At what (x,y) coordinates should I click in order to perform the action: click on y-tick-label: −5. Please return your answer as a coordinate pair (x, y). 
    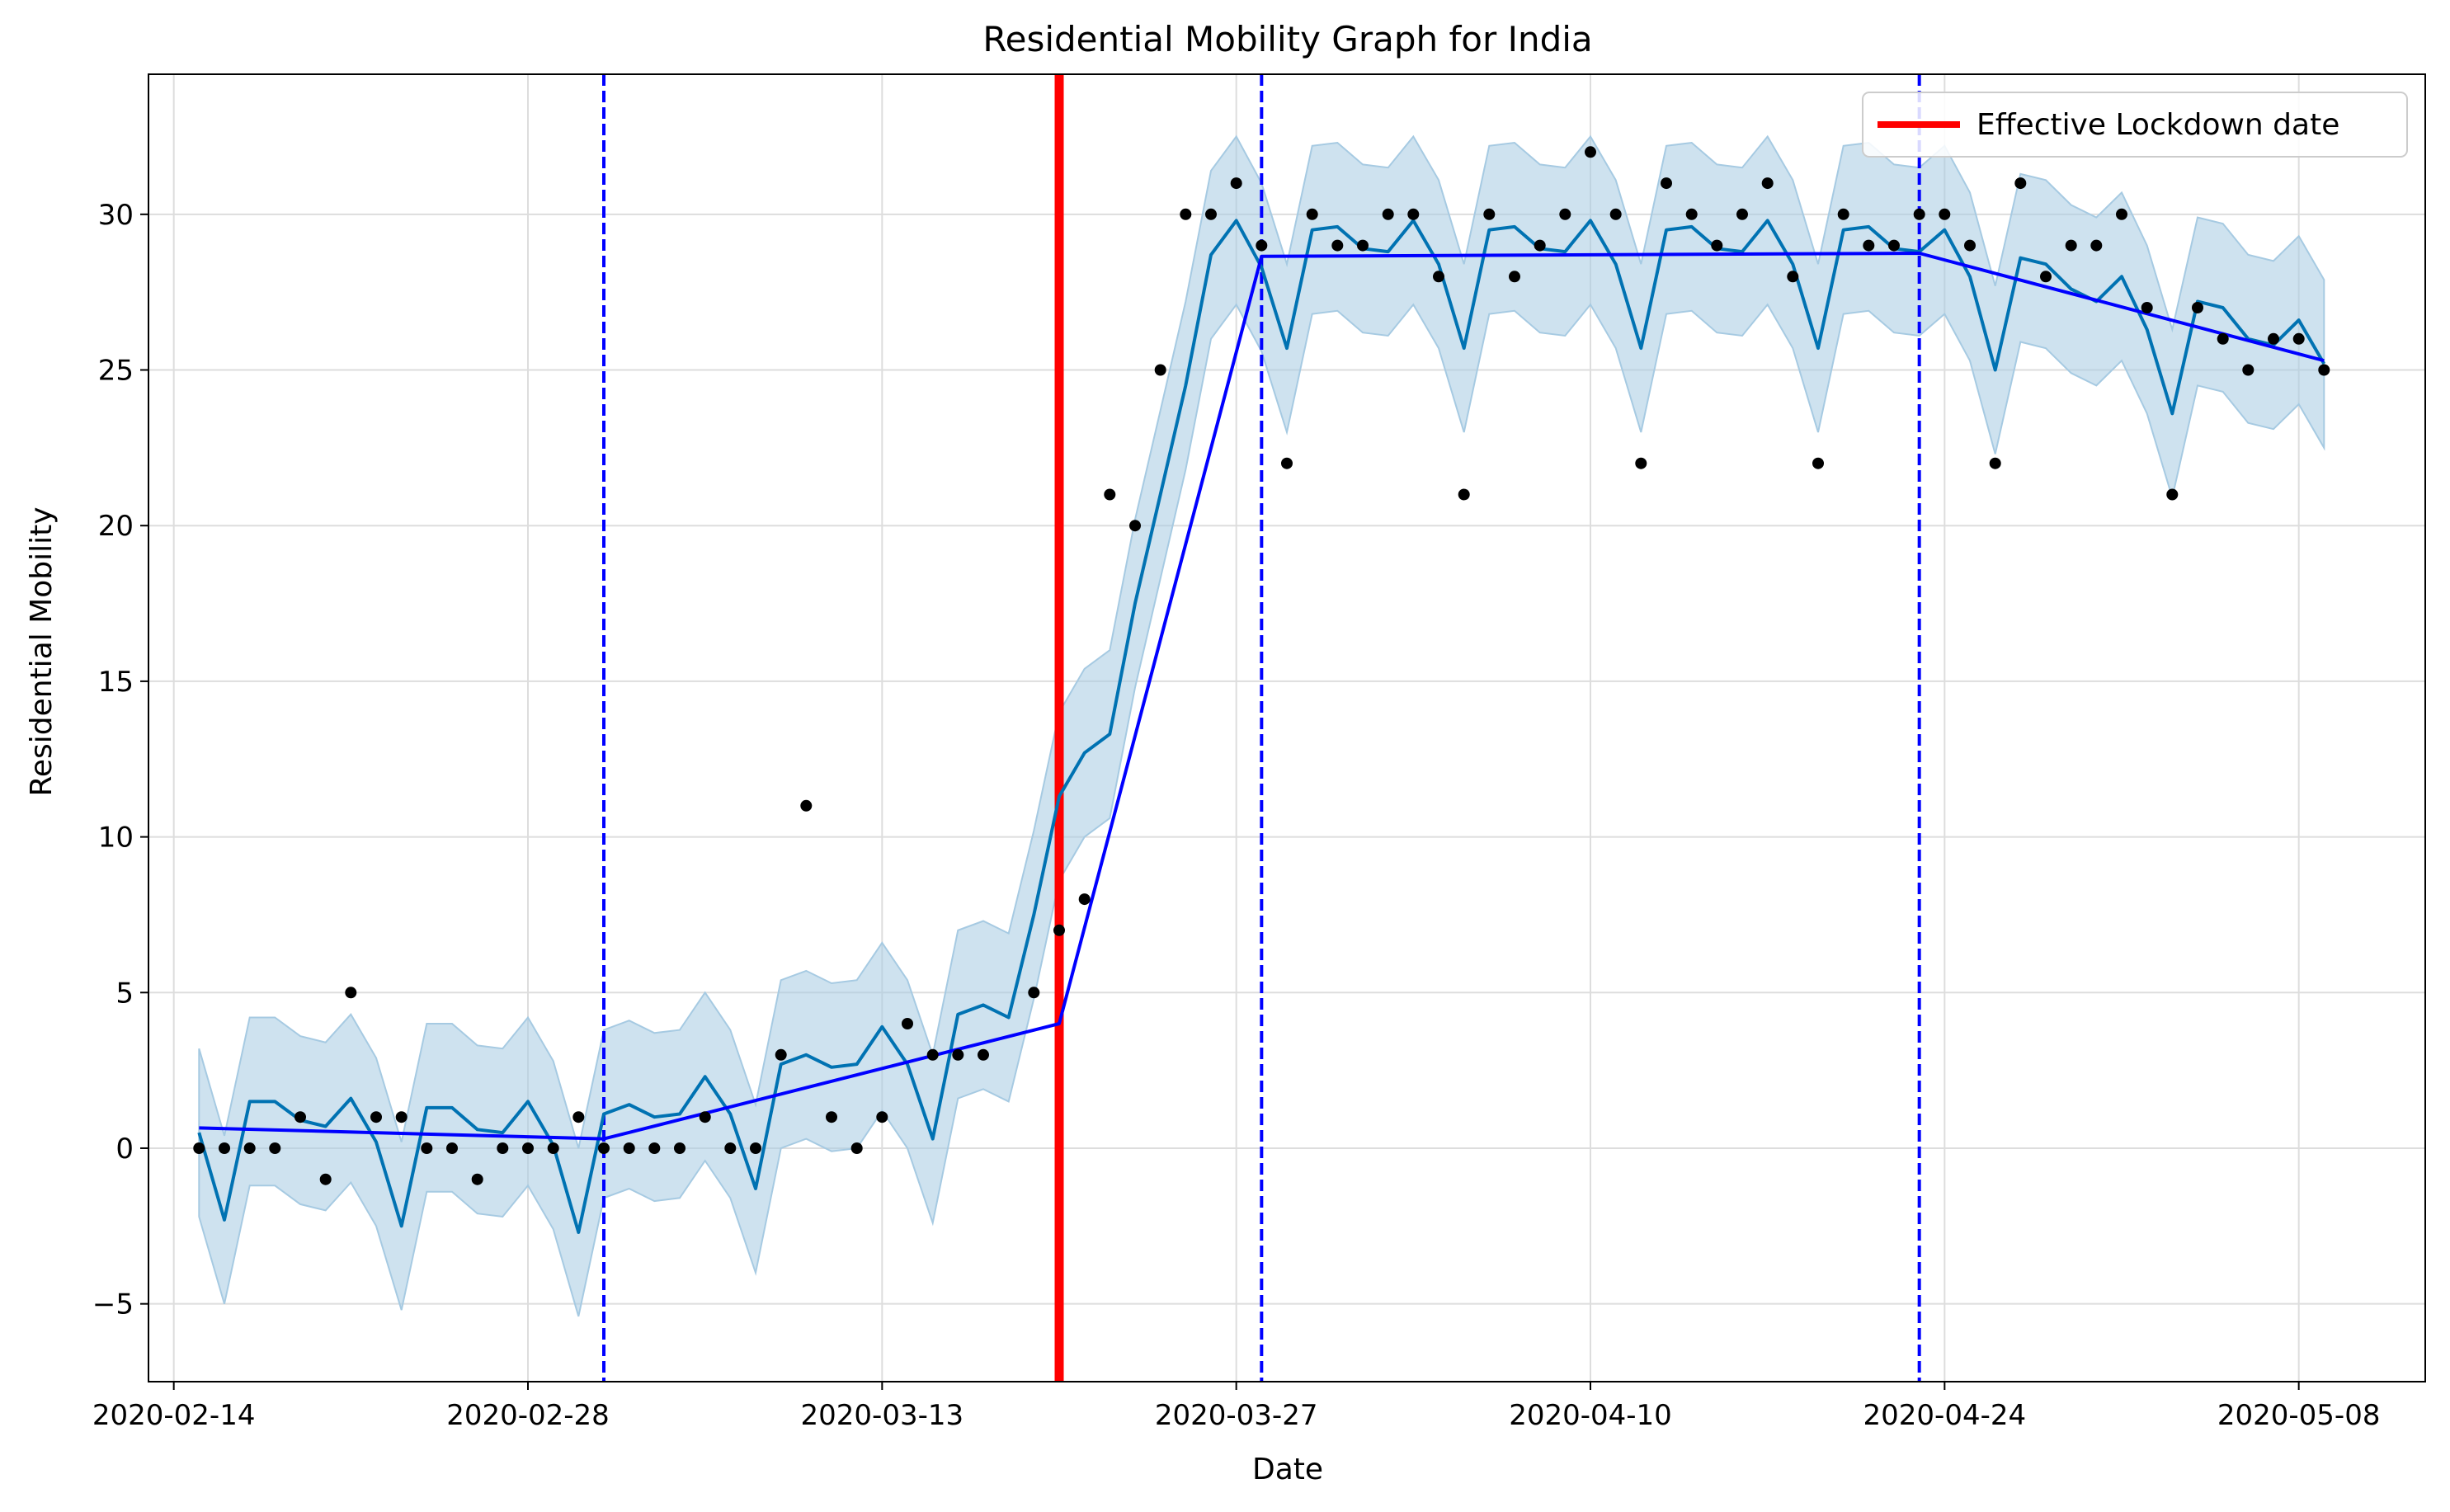
    Looking at the image, I should click on (113, 1304).